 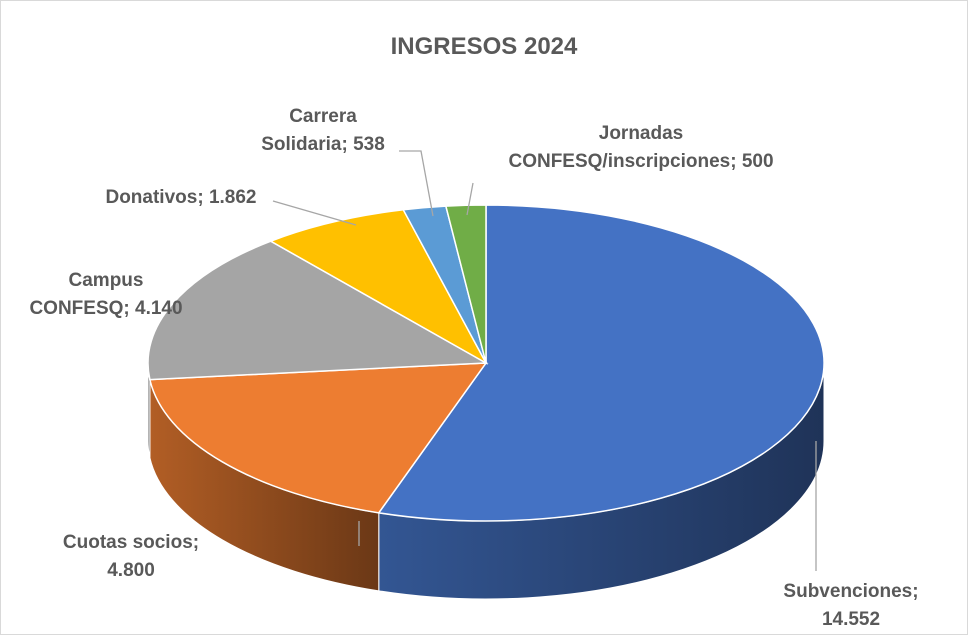 What do you see at coordinates (369, 144) in the screenshot?
I see `label-value: 538` at bounding box center [369, 144].